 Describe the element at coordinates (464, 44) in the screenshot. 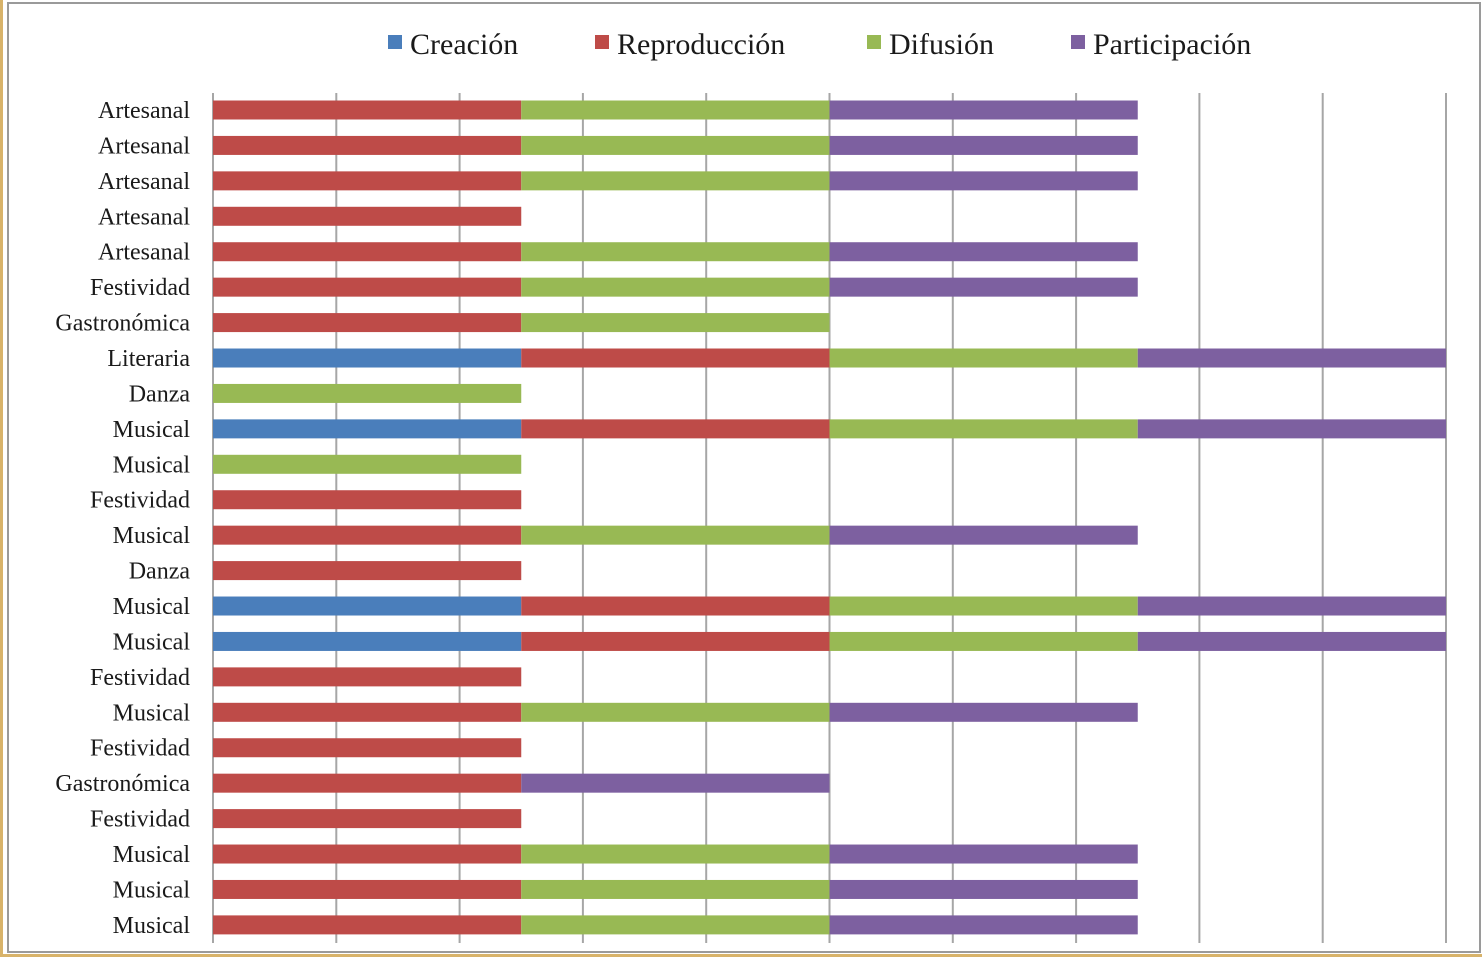

I see `legend-label-creacion: Creación` at that location.